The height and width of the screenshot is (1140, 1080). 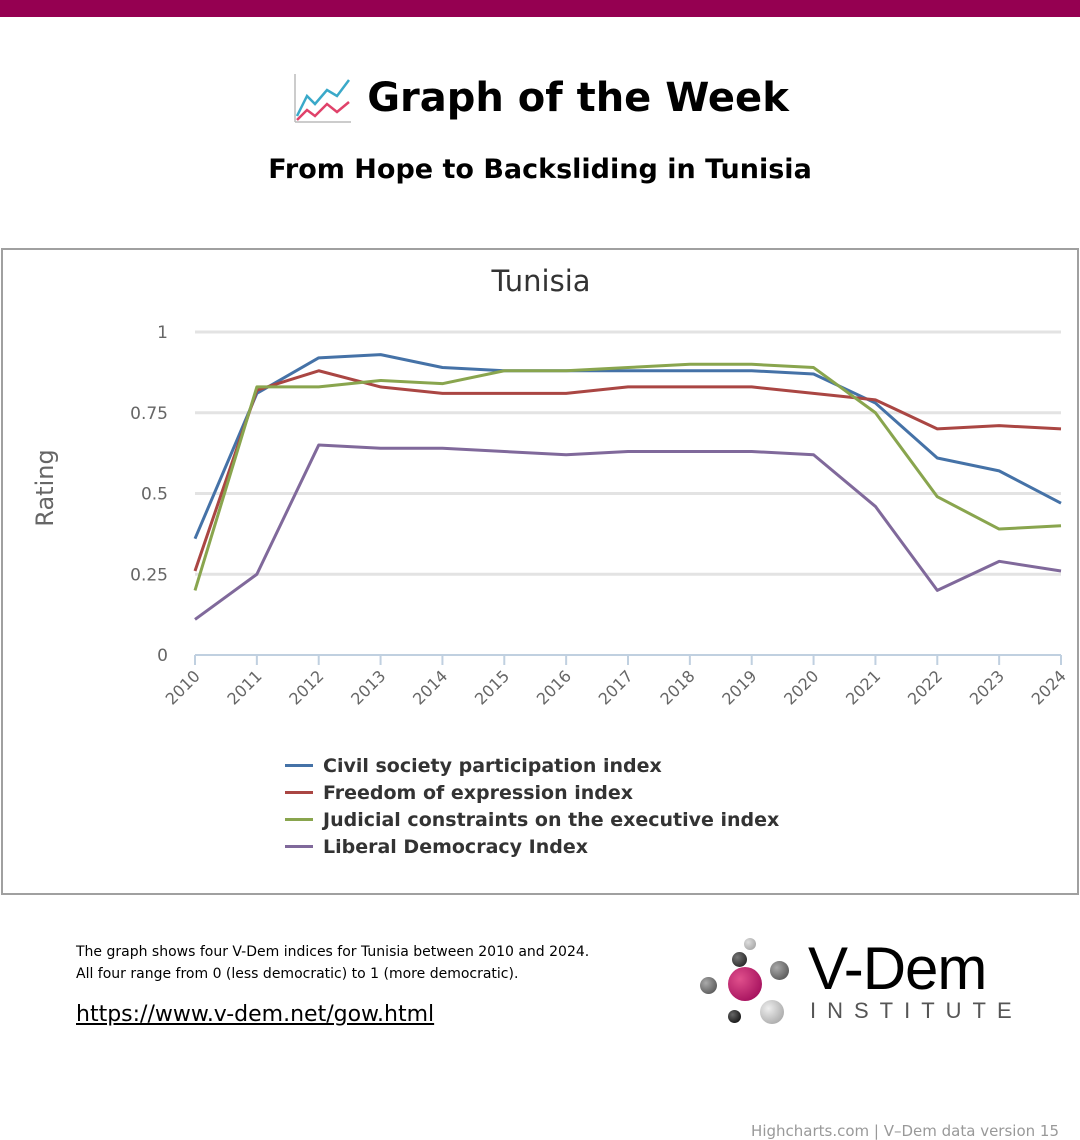 What do you see at coordinates (478, 792) in the screenshot?
I see `legend-label: Freedom of expression index` at bounding box center [478, 792].